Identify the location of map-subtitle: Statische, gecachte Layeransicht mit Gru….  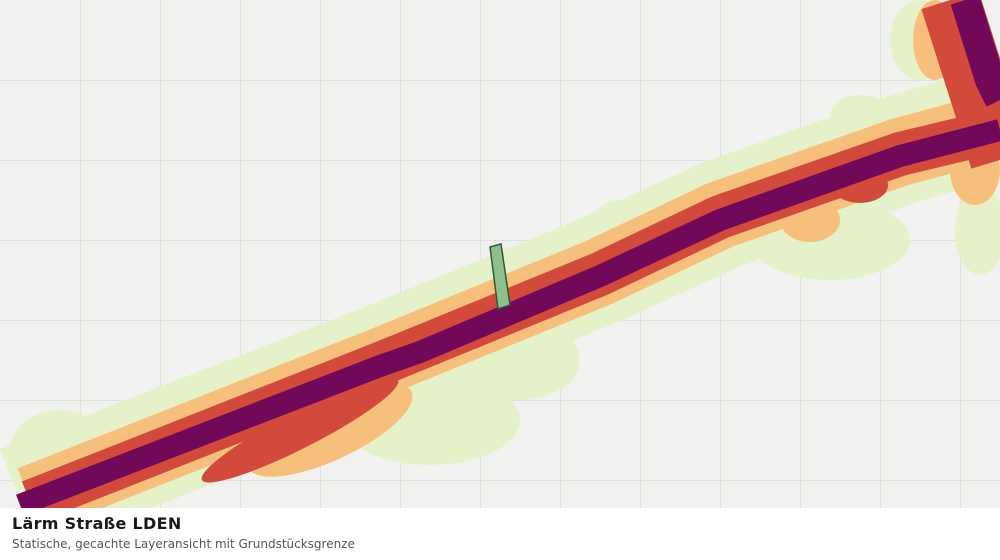
(183, 544).